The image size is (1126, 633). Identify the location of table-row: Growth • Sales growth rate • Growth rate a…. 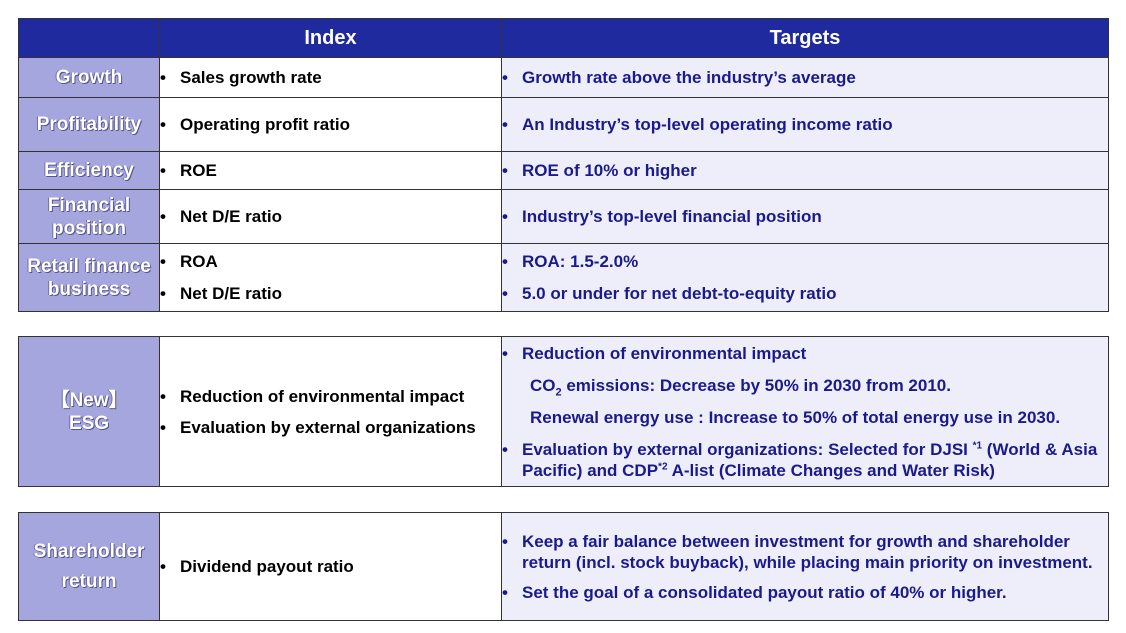
(563, 77).